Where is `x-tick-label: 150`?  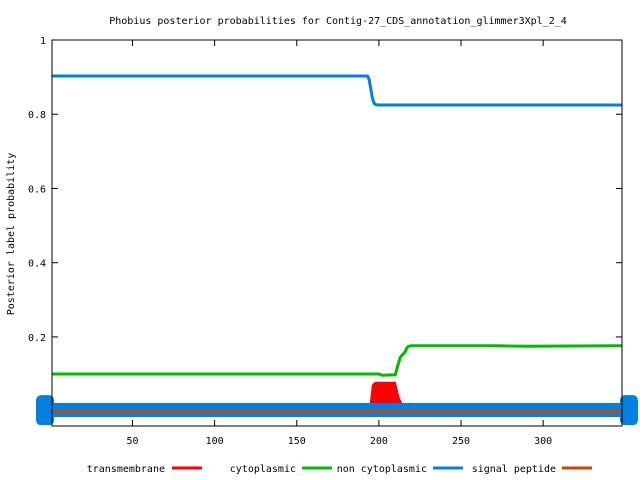 x-tick-label: 150 is located at coordinates (297, 441).